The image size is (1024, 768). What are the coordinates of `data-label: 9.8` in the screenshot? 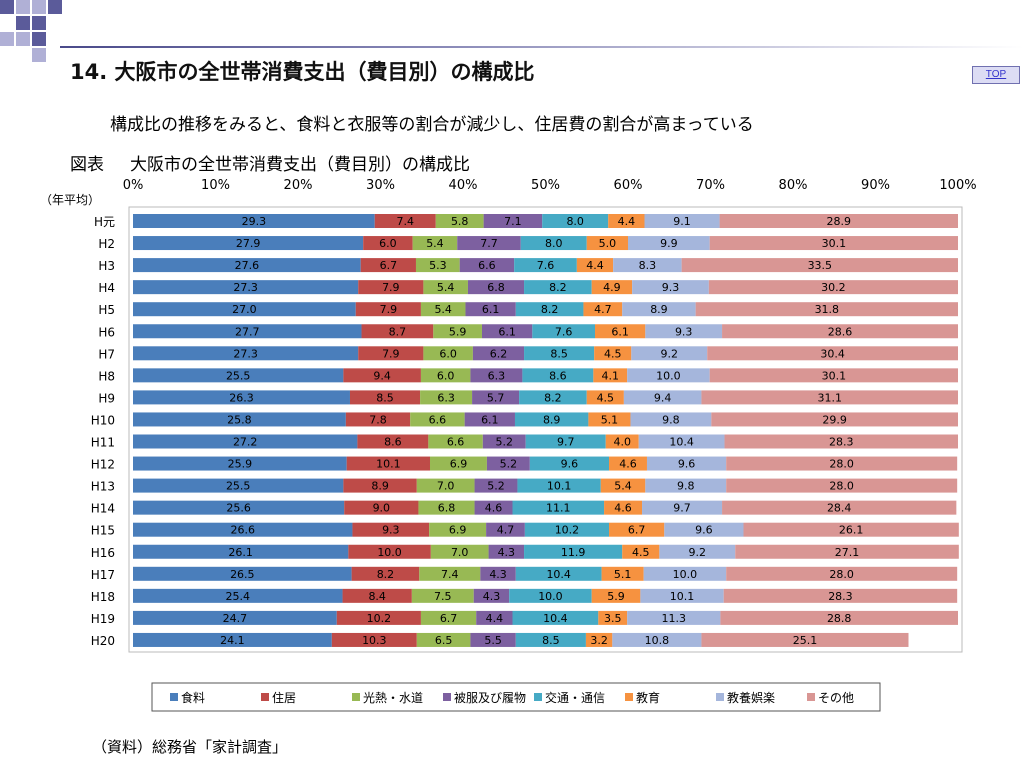 It's located at (671, 419).